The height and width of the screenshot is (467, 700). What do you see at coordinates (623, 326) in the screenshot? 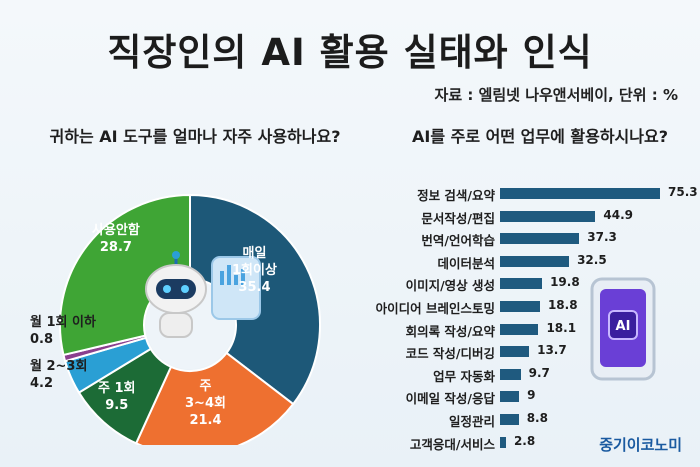
I see `ai-chip-icon: AI` at bounding box center [623, 326].